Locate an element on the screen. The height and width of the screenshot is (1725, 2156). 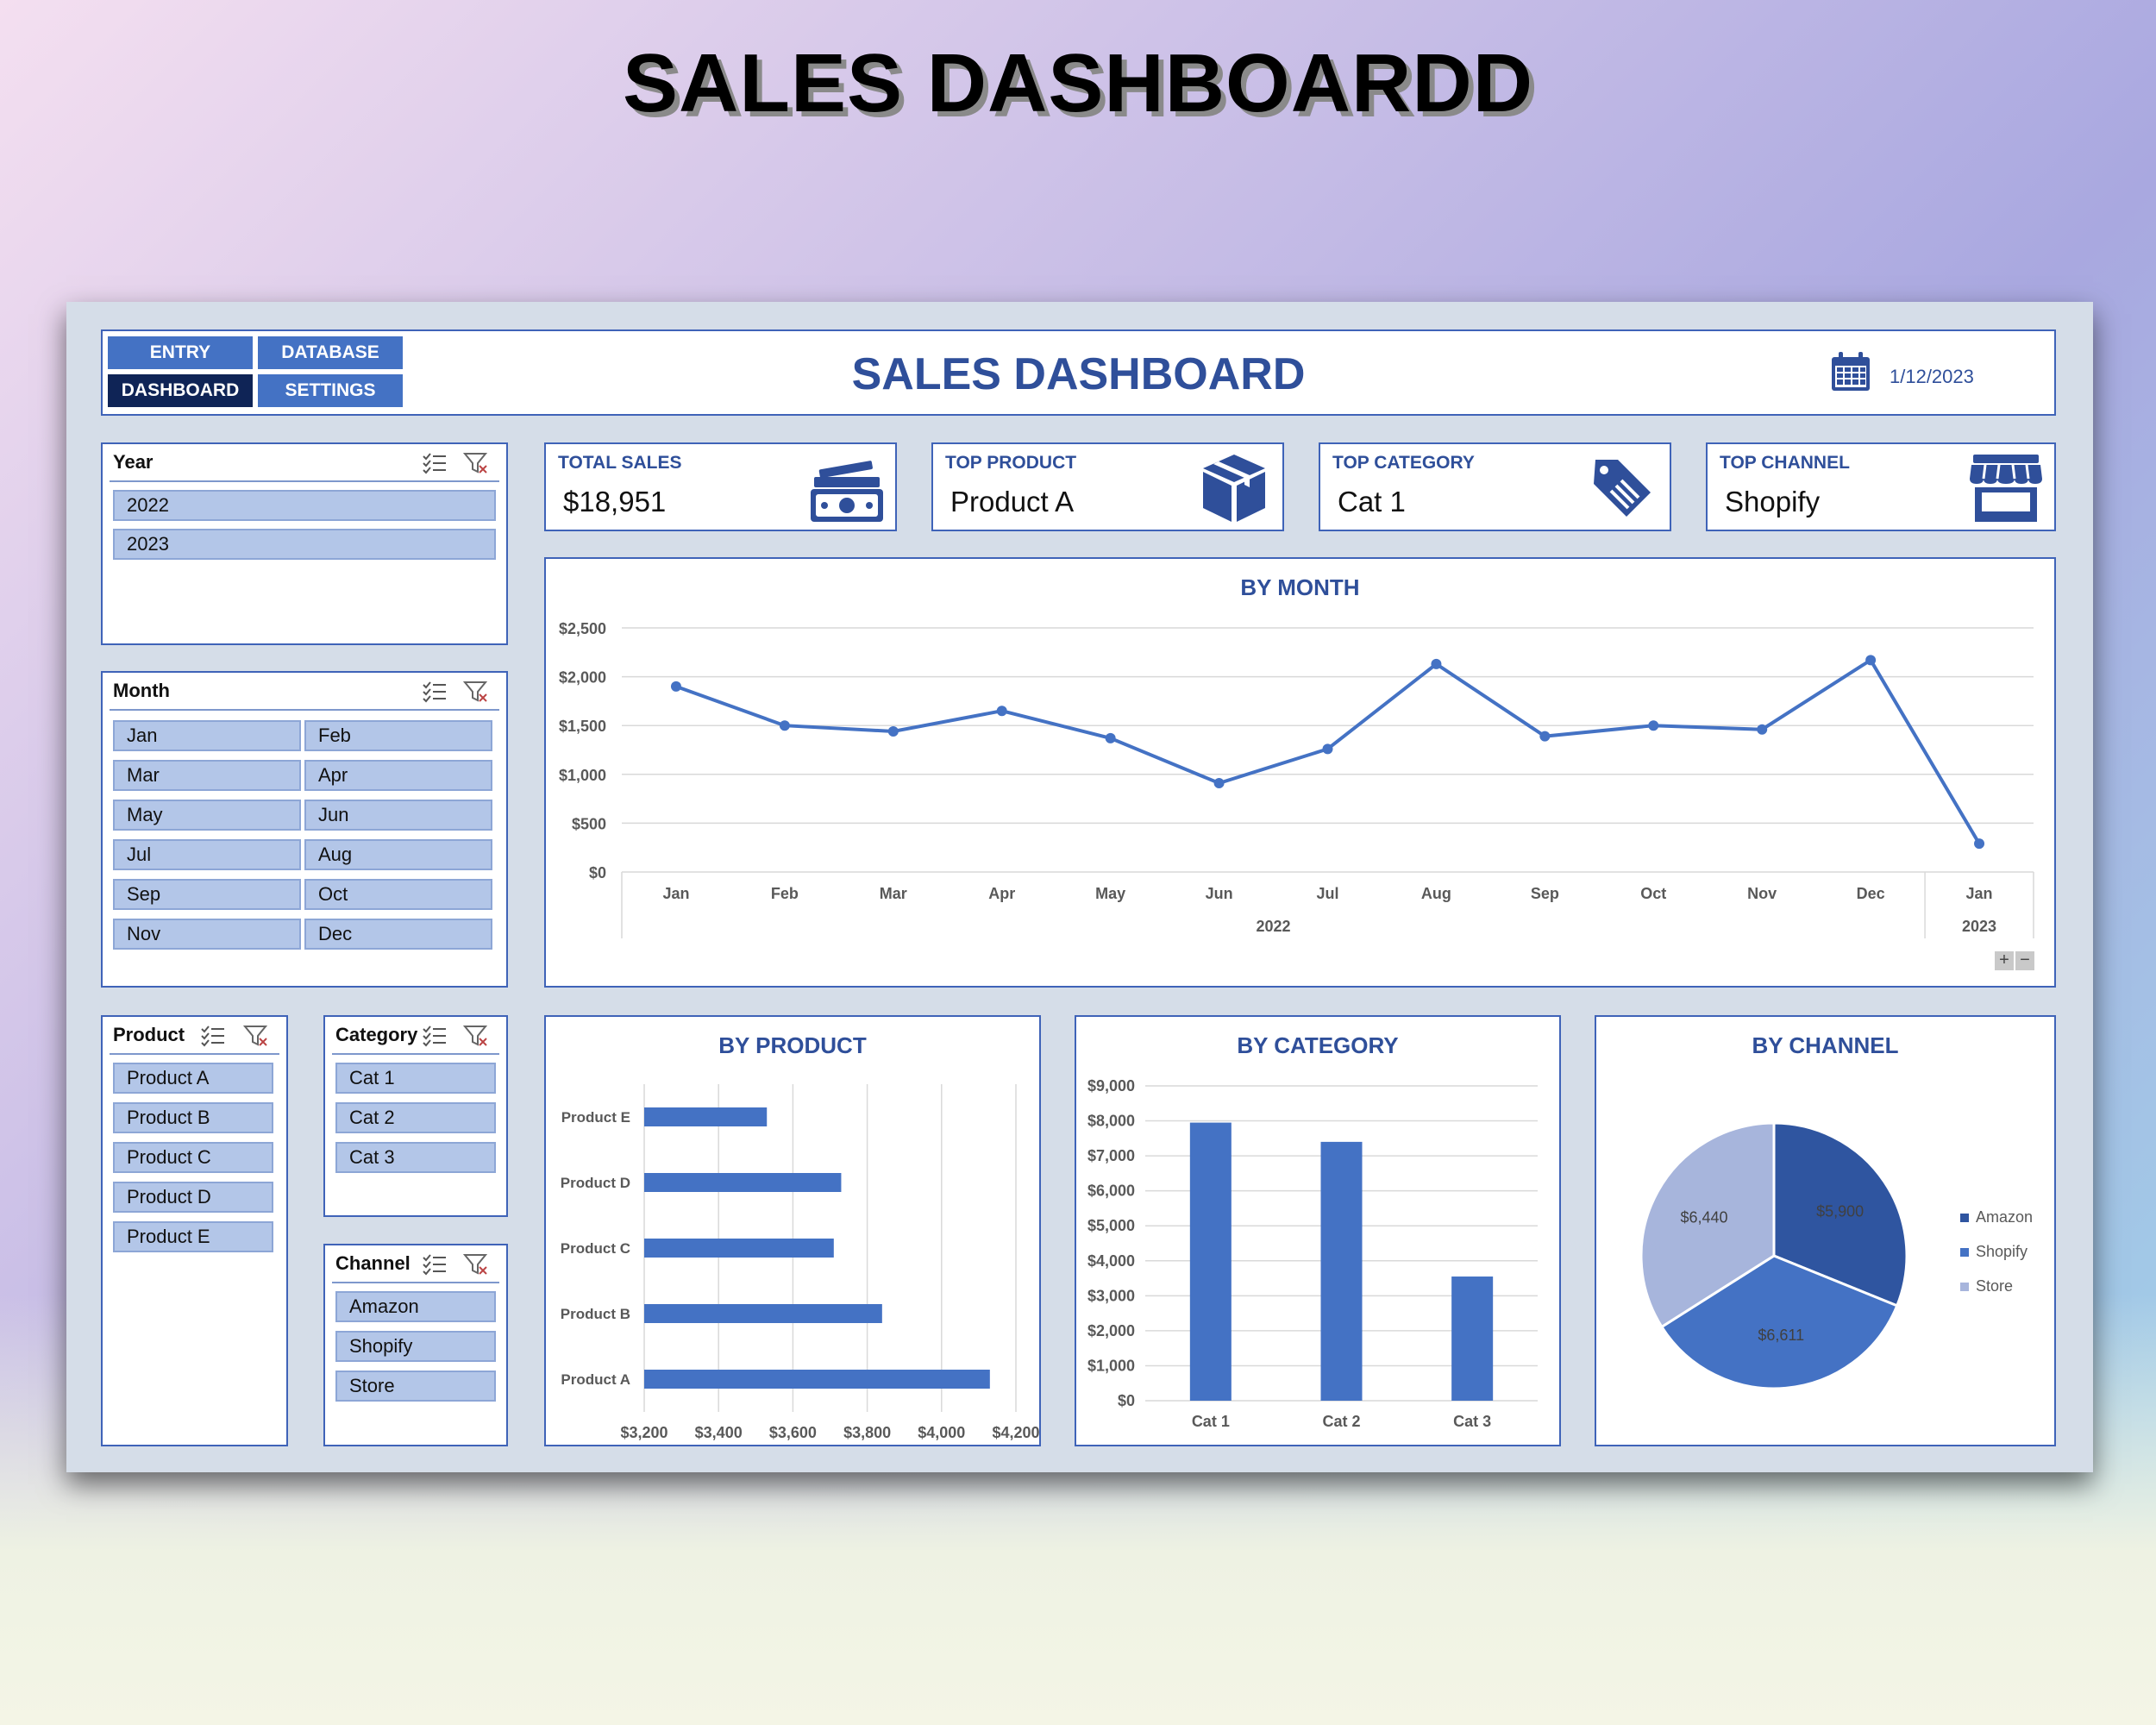
slicer-item-jun: Jun is located at coordinates (398, 816).